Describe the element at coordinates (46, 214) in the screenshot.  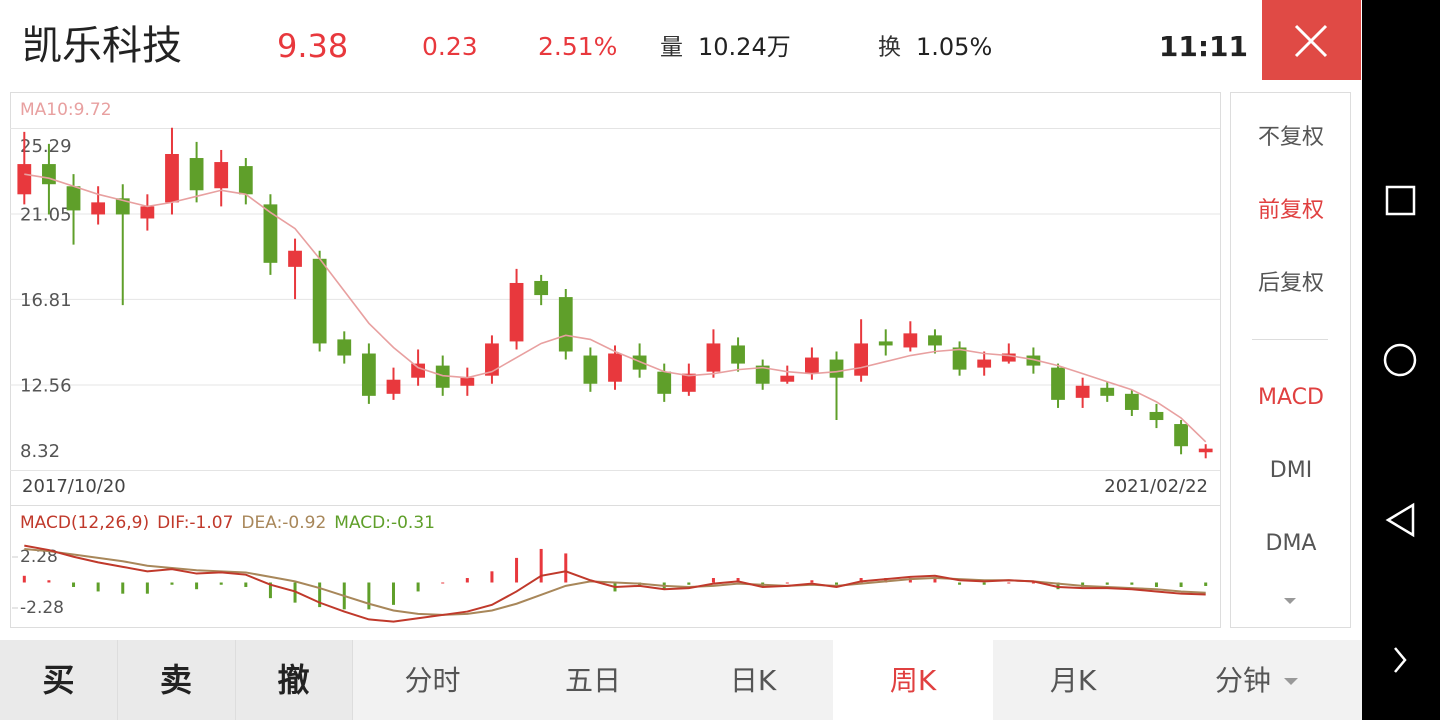
I see `y-tick-label: 21.05` at that location.